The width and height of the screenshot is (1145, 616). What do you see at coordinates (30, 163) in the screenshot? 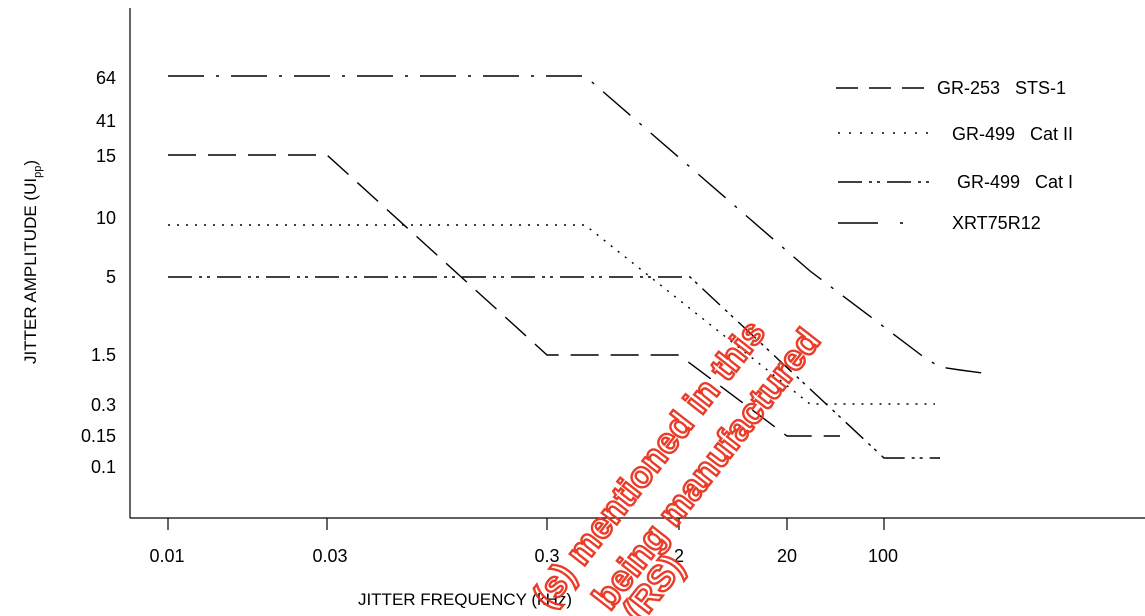
I see `y-axis-title-close: )` at bounding box center [30, 163].